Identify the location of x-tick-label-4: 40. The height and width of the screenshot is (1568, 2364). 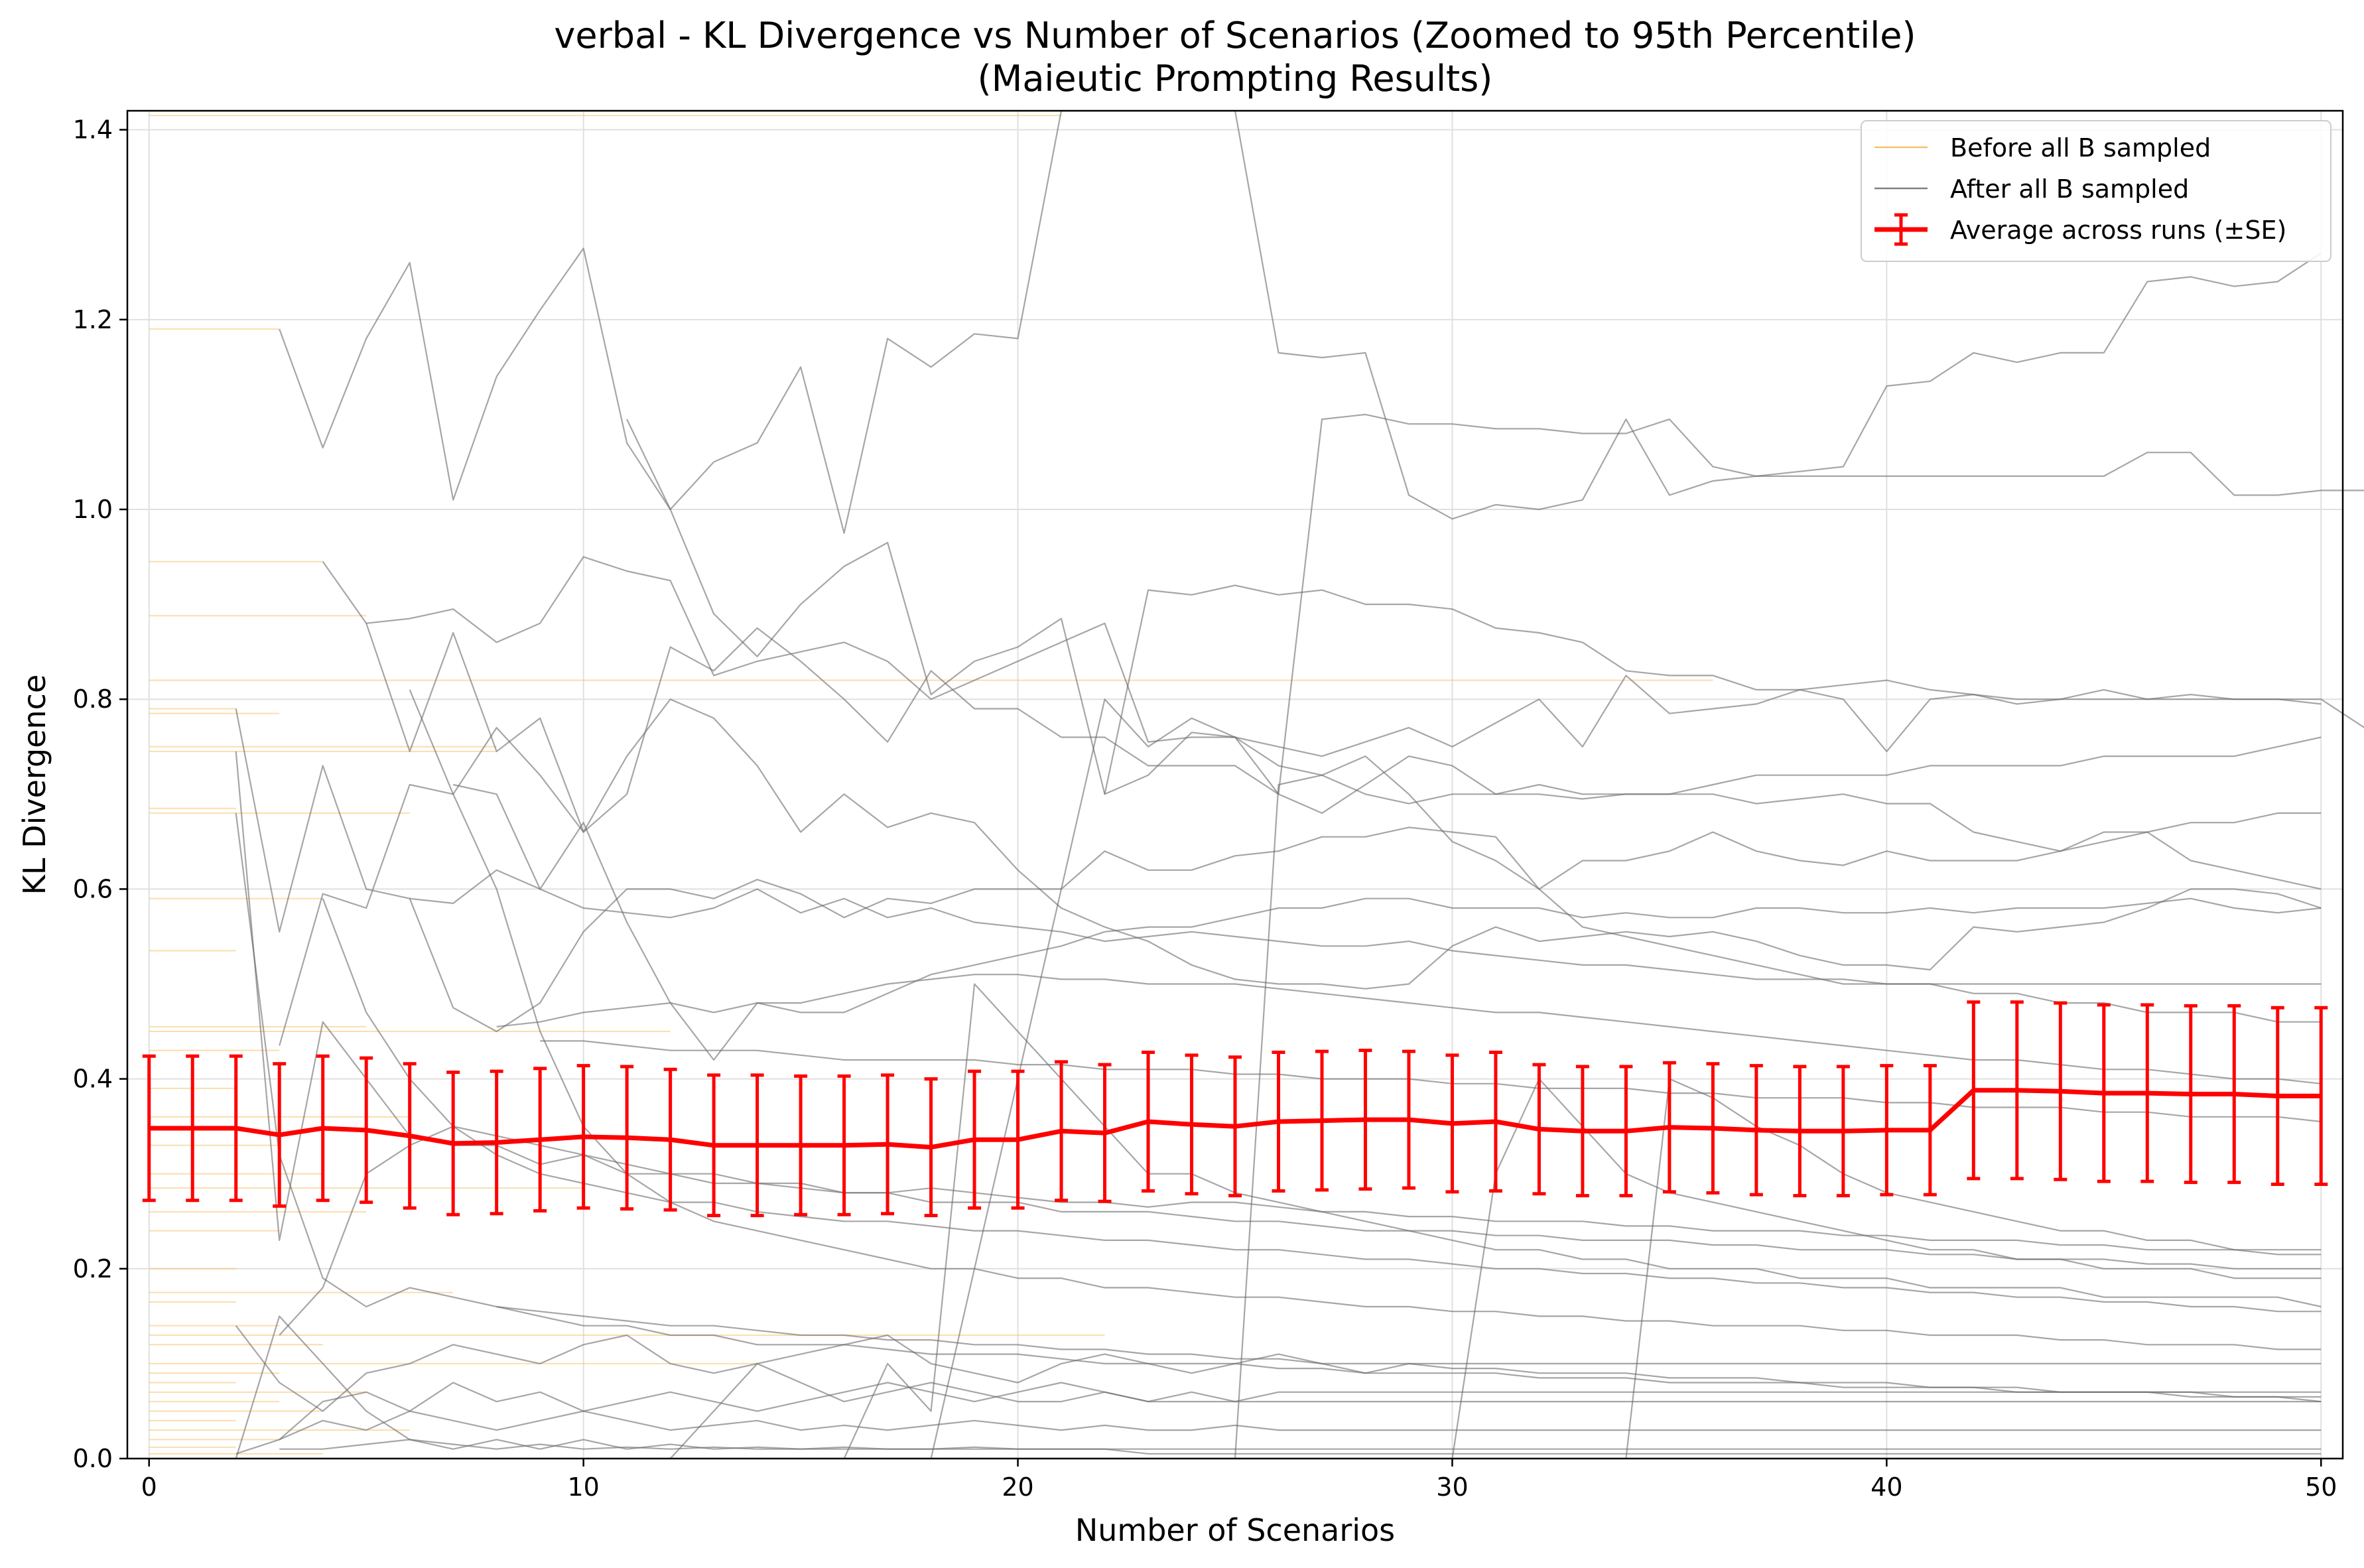
(1886, 1487).